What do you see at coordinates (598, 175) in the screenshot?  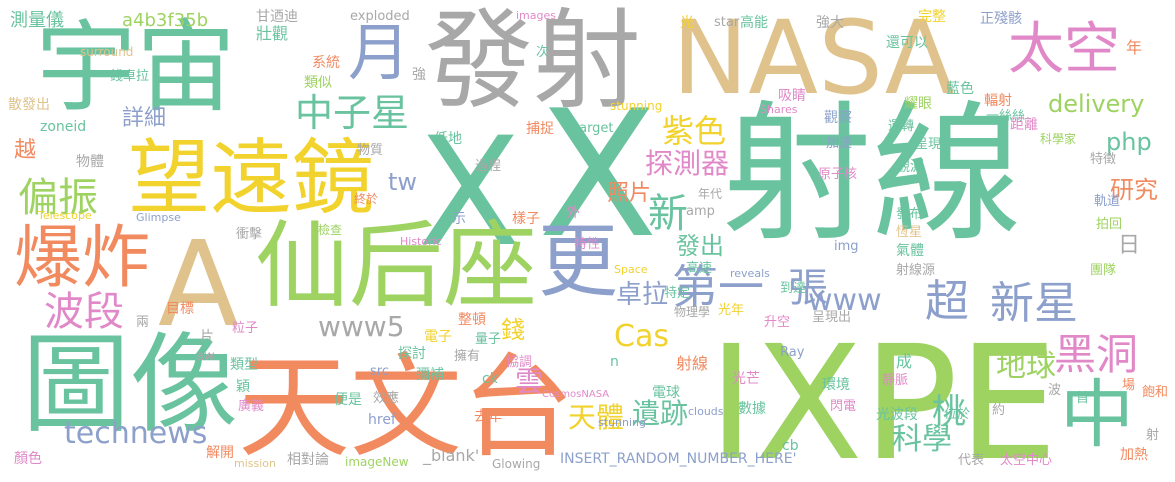 I see `word-x-right: X` at bounding box center [598, 175].